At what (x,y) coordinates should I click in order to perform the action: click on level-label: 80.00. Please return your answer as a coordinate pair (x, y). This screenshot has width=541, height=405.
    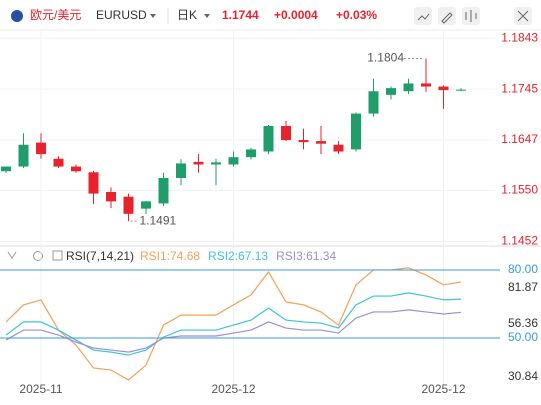
    Looking at the image, I should click on (523, 269).